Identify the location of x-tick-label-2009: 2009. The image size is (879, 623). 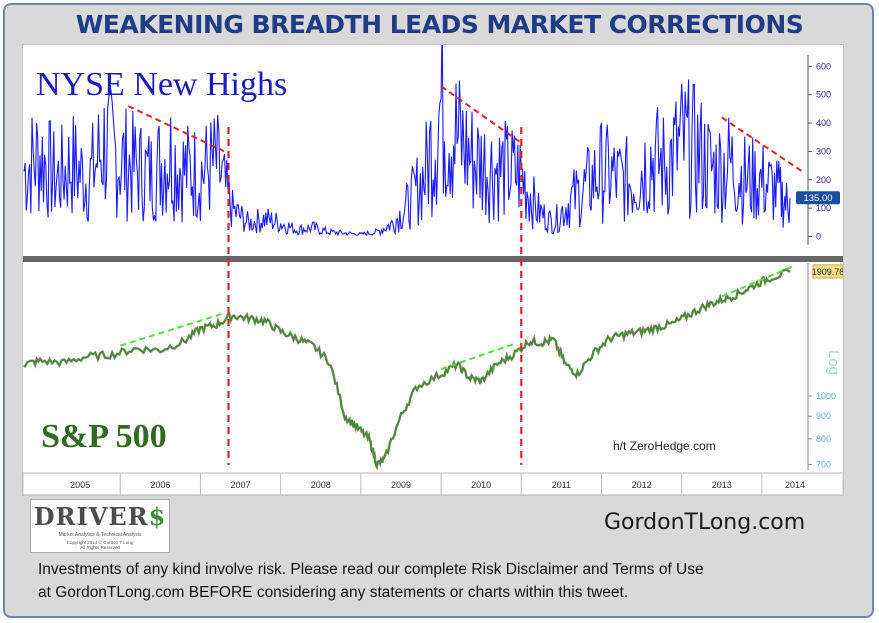
(401, 485).